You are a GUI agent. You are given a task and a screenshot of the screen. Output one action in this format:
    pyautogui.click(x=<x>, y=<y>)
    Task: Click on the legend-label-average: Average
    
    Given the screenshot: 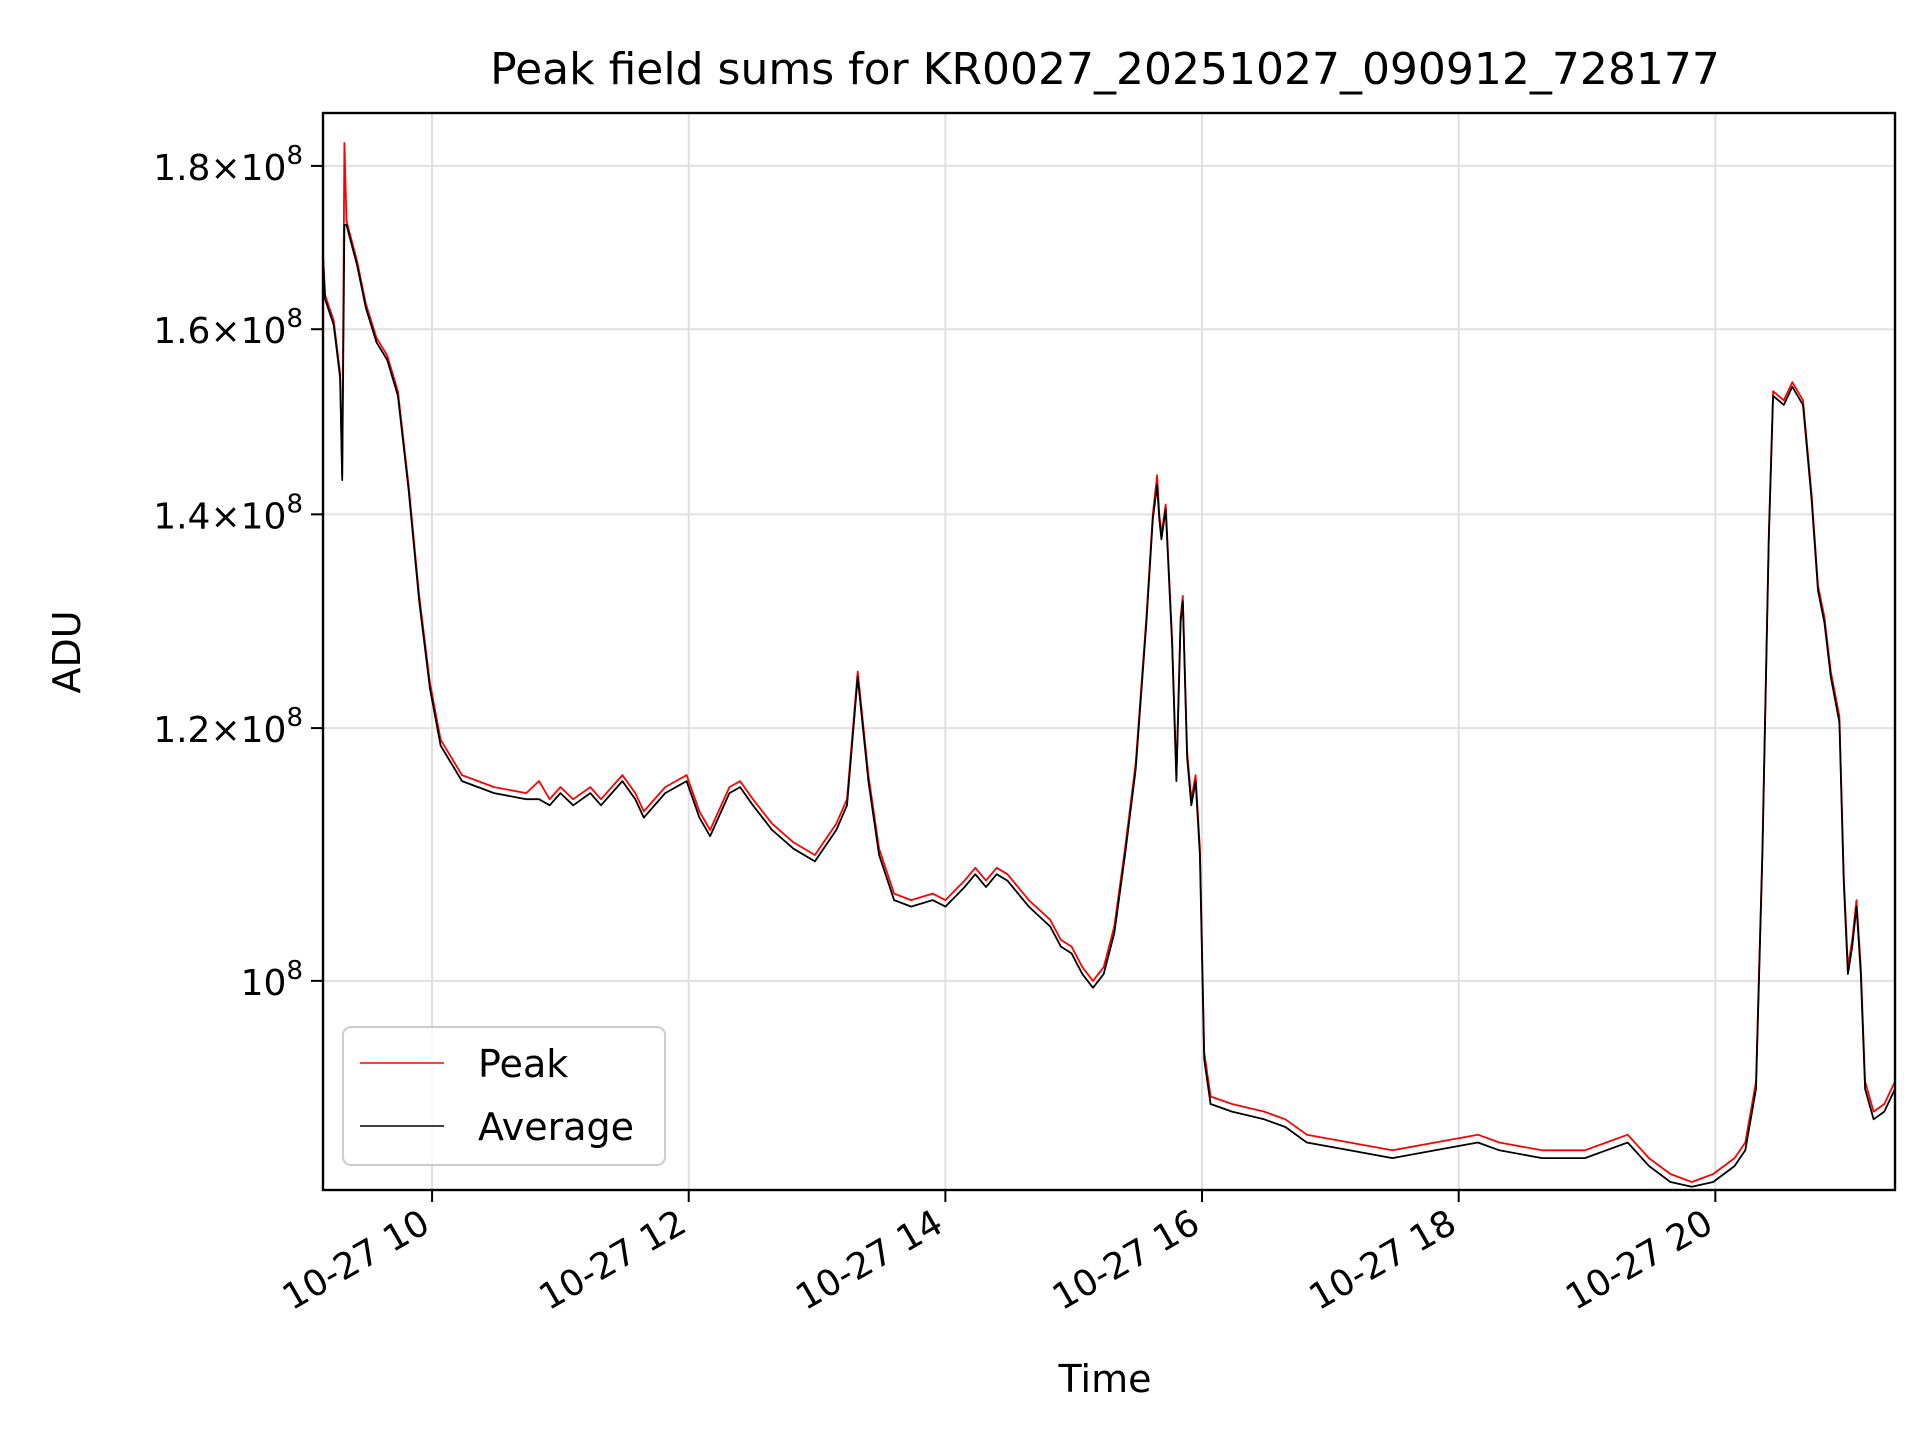 What is the action you would take?
    pyautogui.click(x=556, y=1127)
    